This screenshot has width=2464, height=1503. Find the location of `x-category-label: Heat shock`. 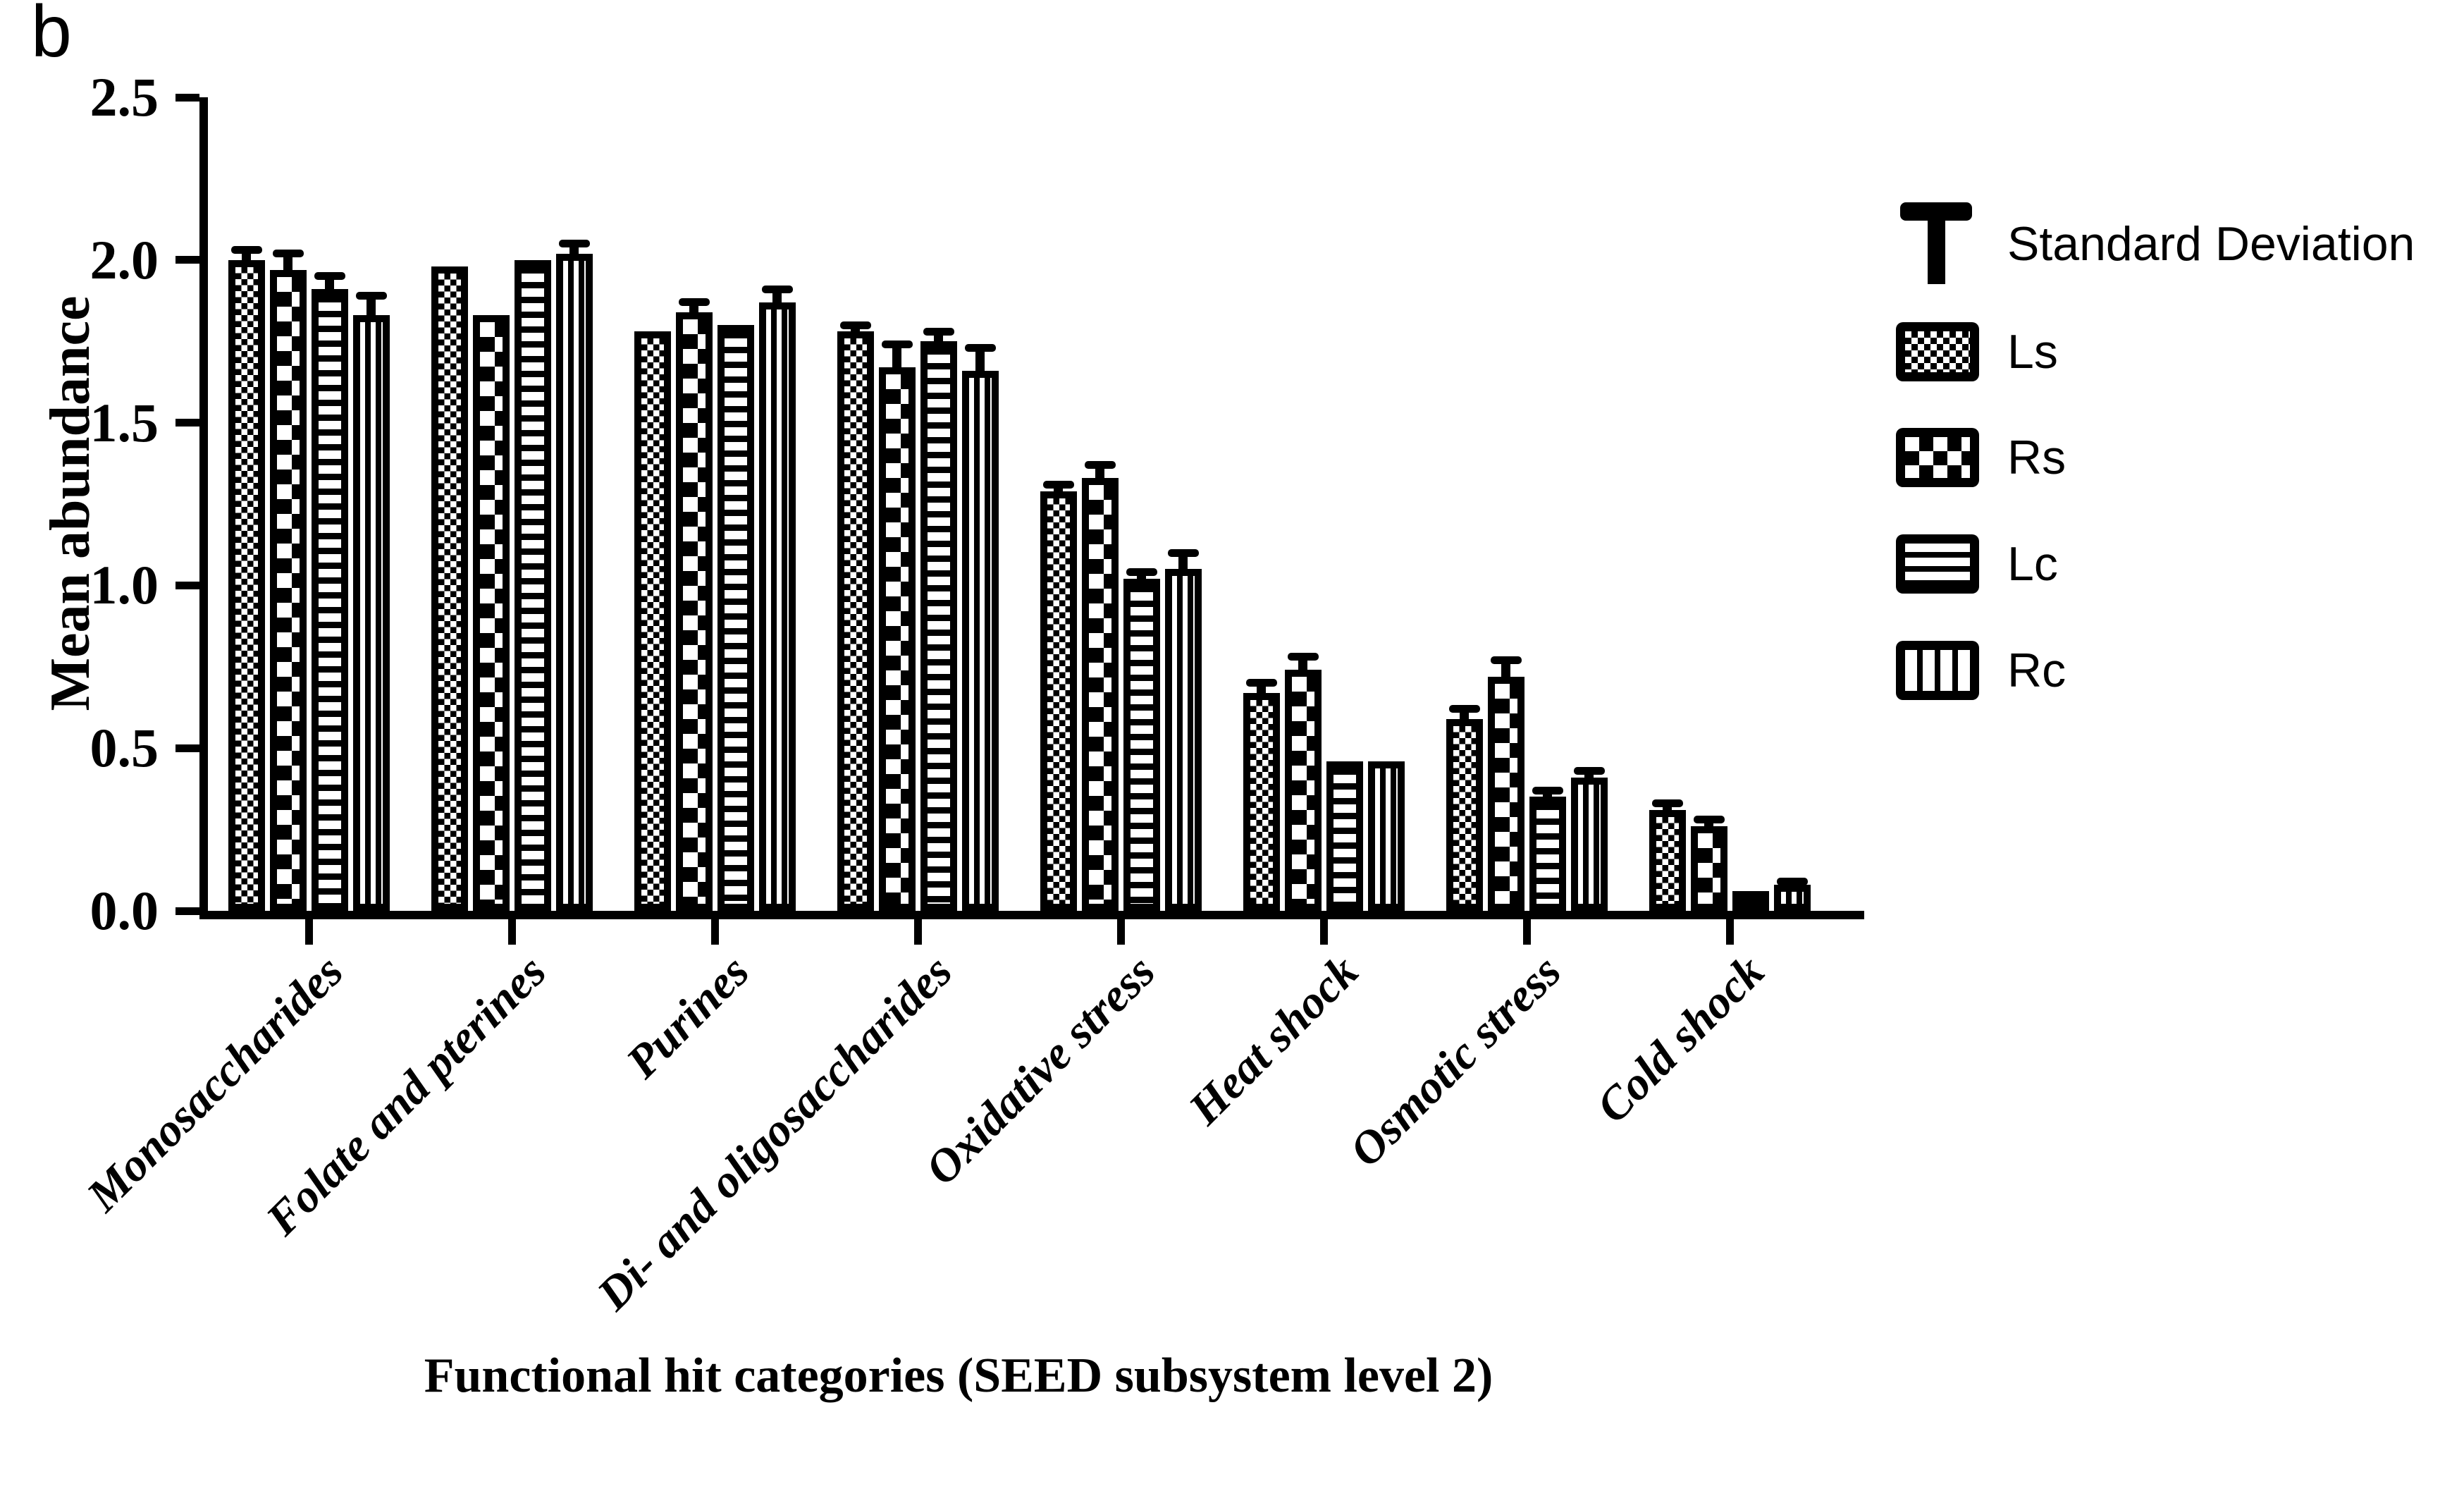

x-category-label: Heat shock is located at coordinates (1273, 1040).